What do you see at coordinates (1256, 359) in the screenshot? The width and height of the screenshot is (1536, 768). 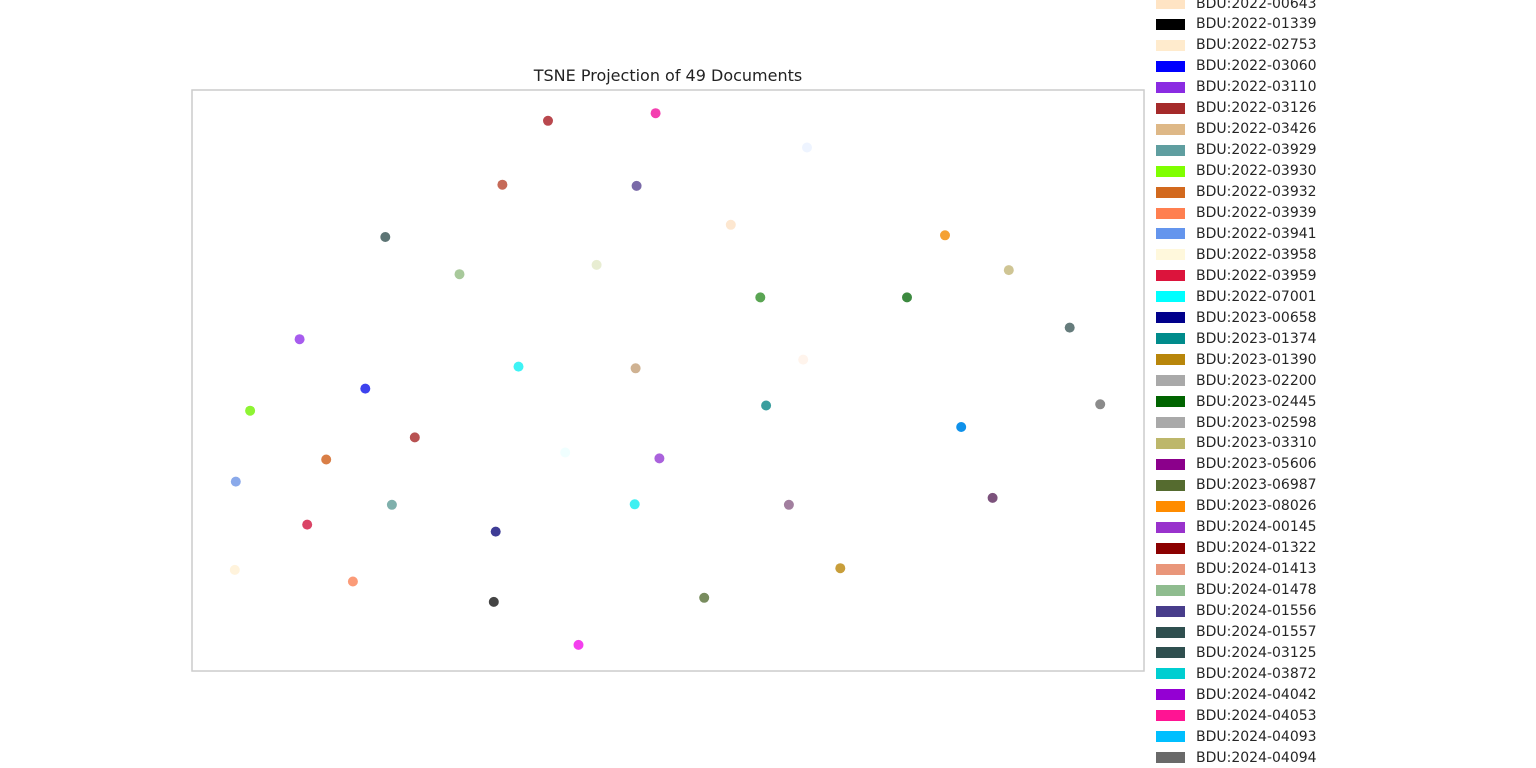 I see `legend-label: BDU:2023-01390` at bounding box center [1256, 359].